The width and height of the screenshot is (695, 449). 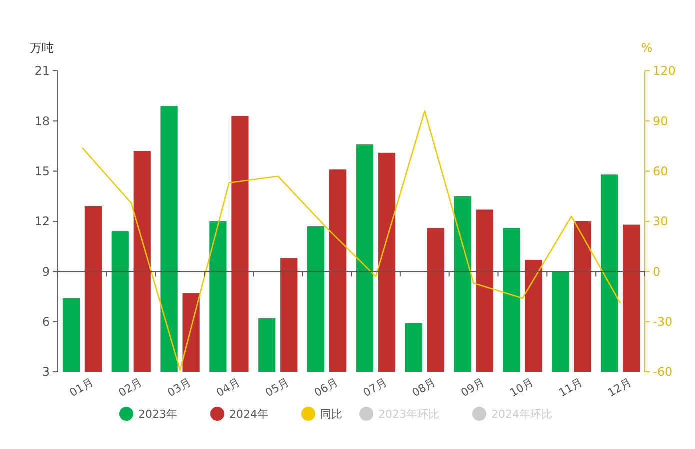 What do you see at coordinates (277, 388) in the screenshot?
I see `x-tick-label: 05月` at bounding box center [277, 388].